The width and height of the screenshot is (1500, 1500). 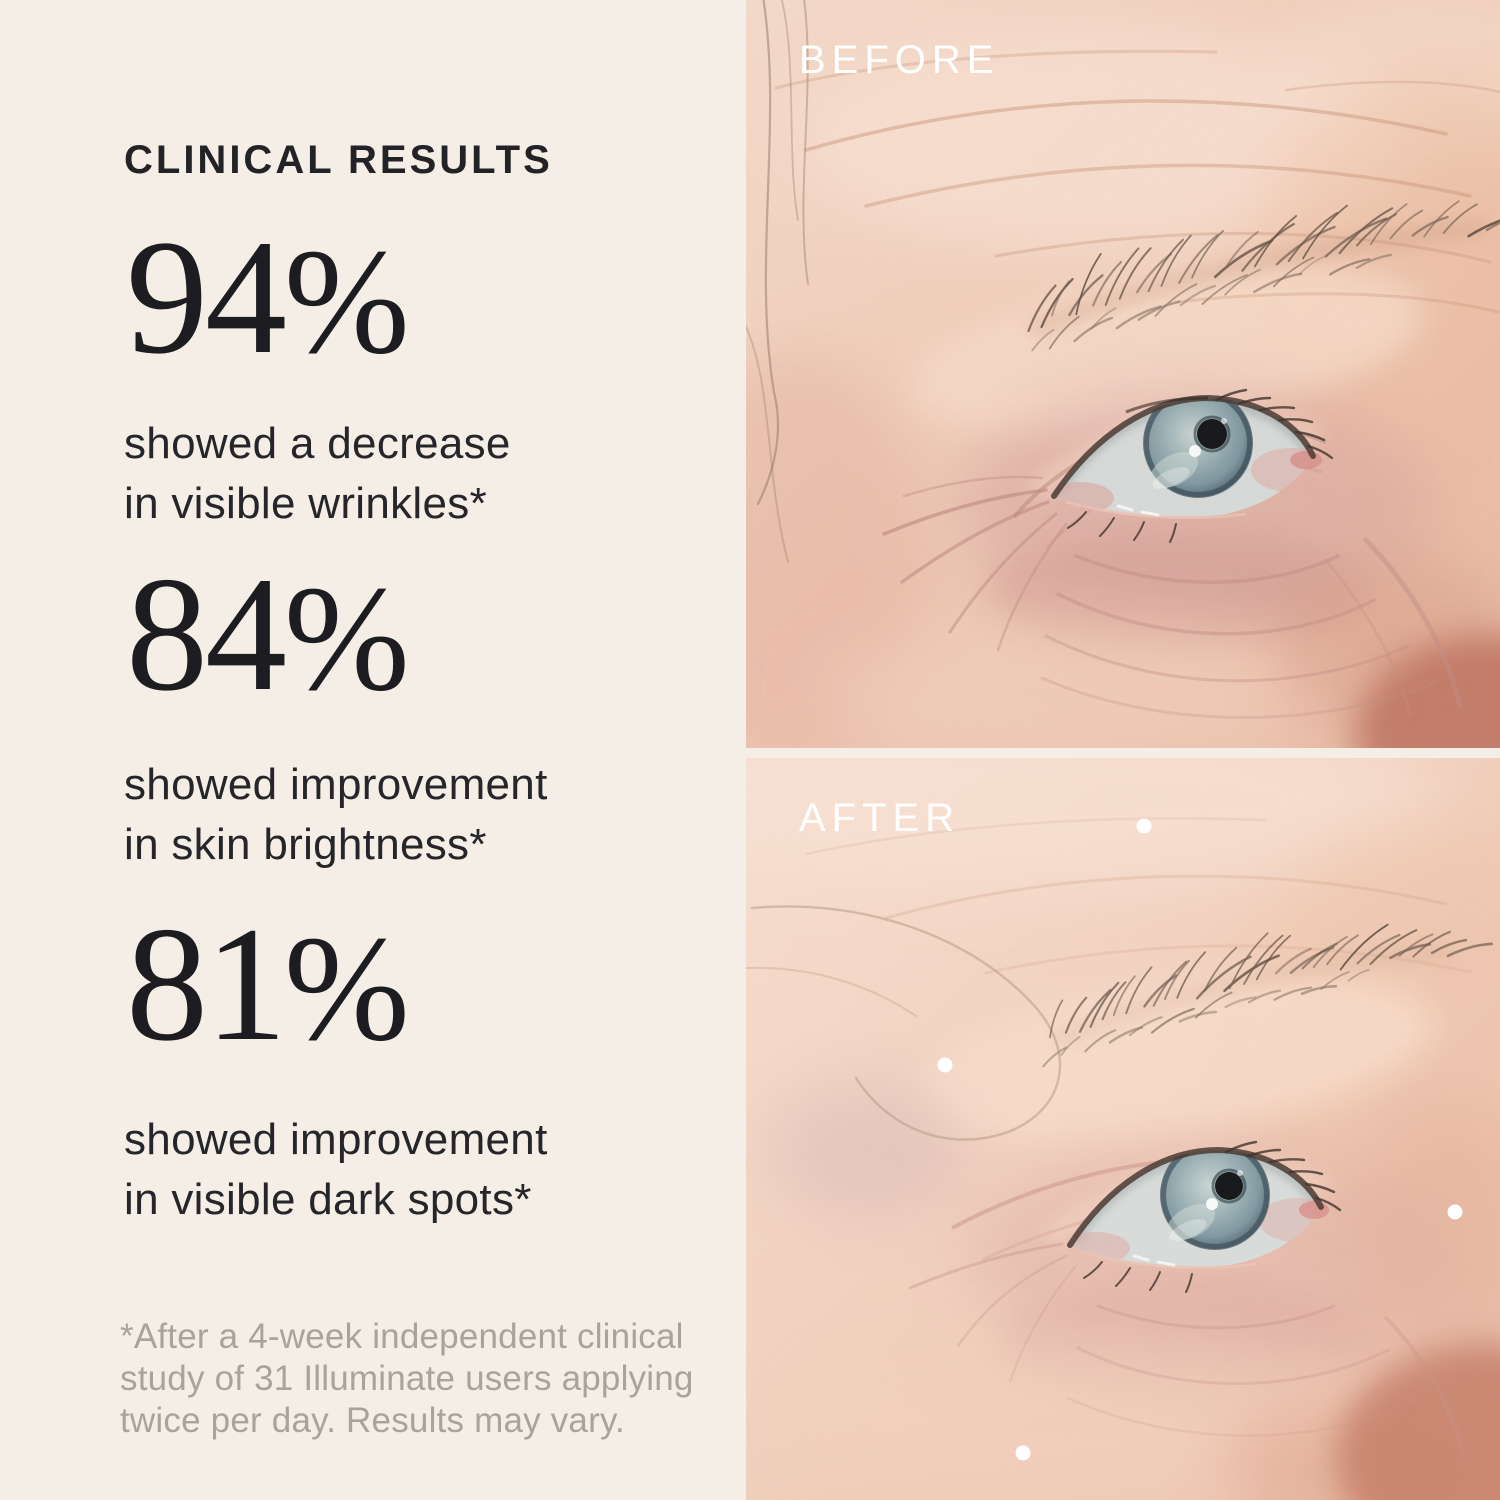 What do you see at coordinates (880, 818) in the screenshot?
I see `after-label: AFTER` at bounding box center [880, 818].